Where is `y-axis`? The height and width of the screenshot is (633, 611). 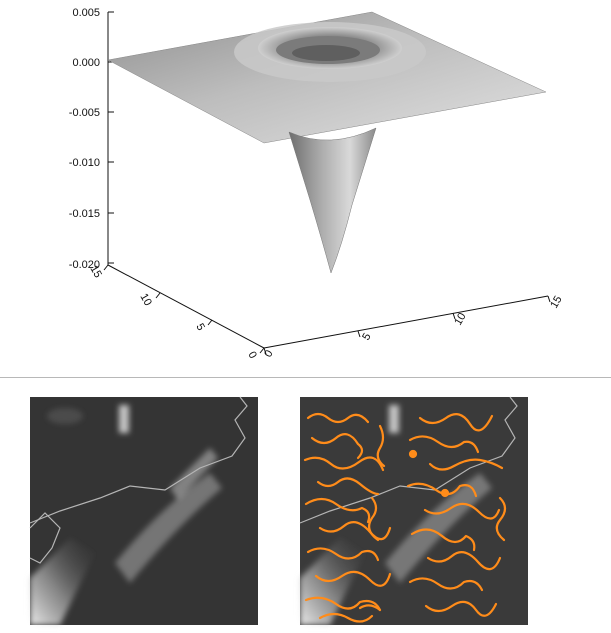 y-axis is located at coordinates (186, 306).